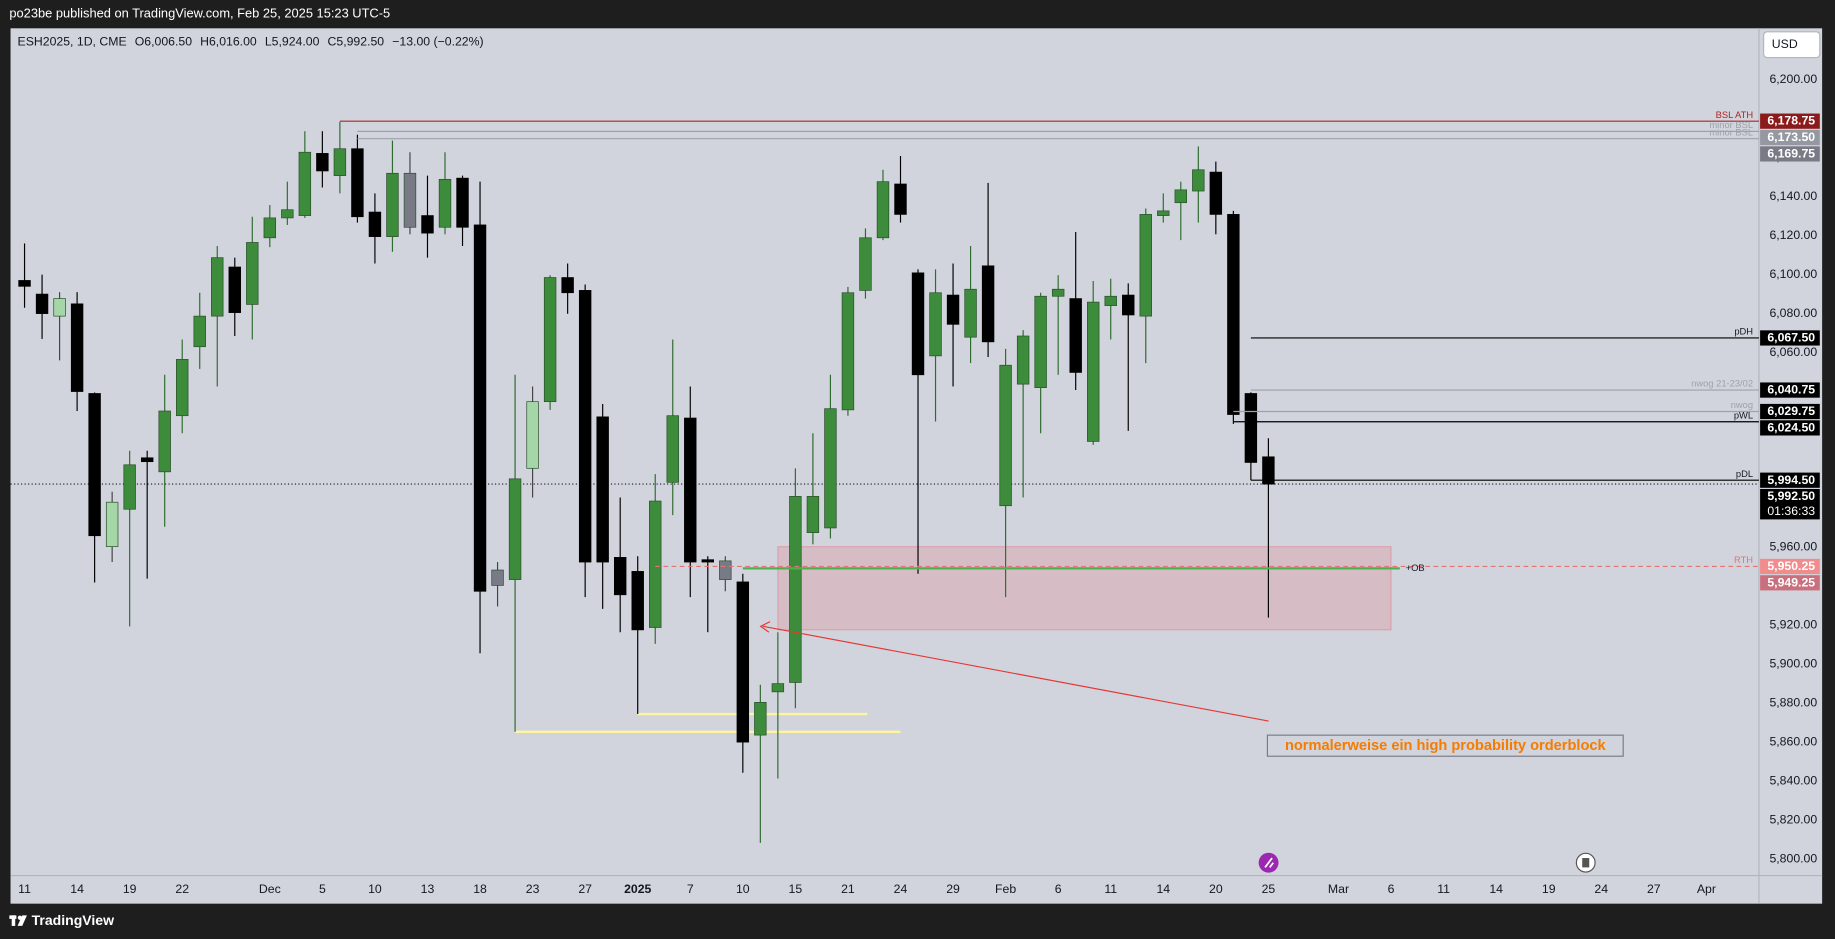 This screenshot has width=1835, height=939. What do you see at coordinates (322, 889) in the screenshot?
I see `x-tick-label: 5` at bounding box center [322, 889].